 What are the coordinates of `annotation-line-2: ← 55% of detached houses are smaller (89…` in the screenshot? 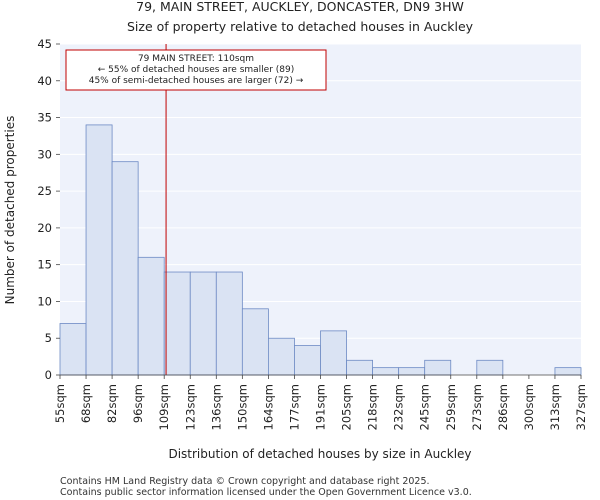 It's located at (196, 70).